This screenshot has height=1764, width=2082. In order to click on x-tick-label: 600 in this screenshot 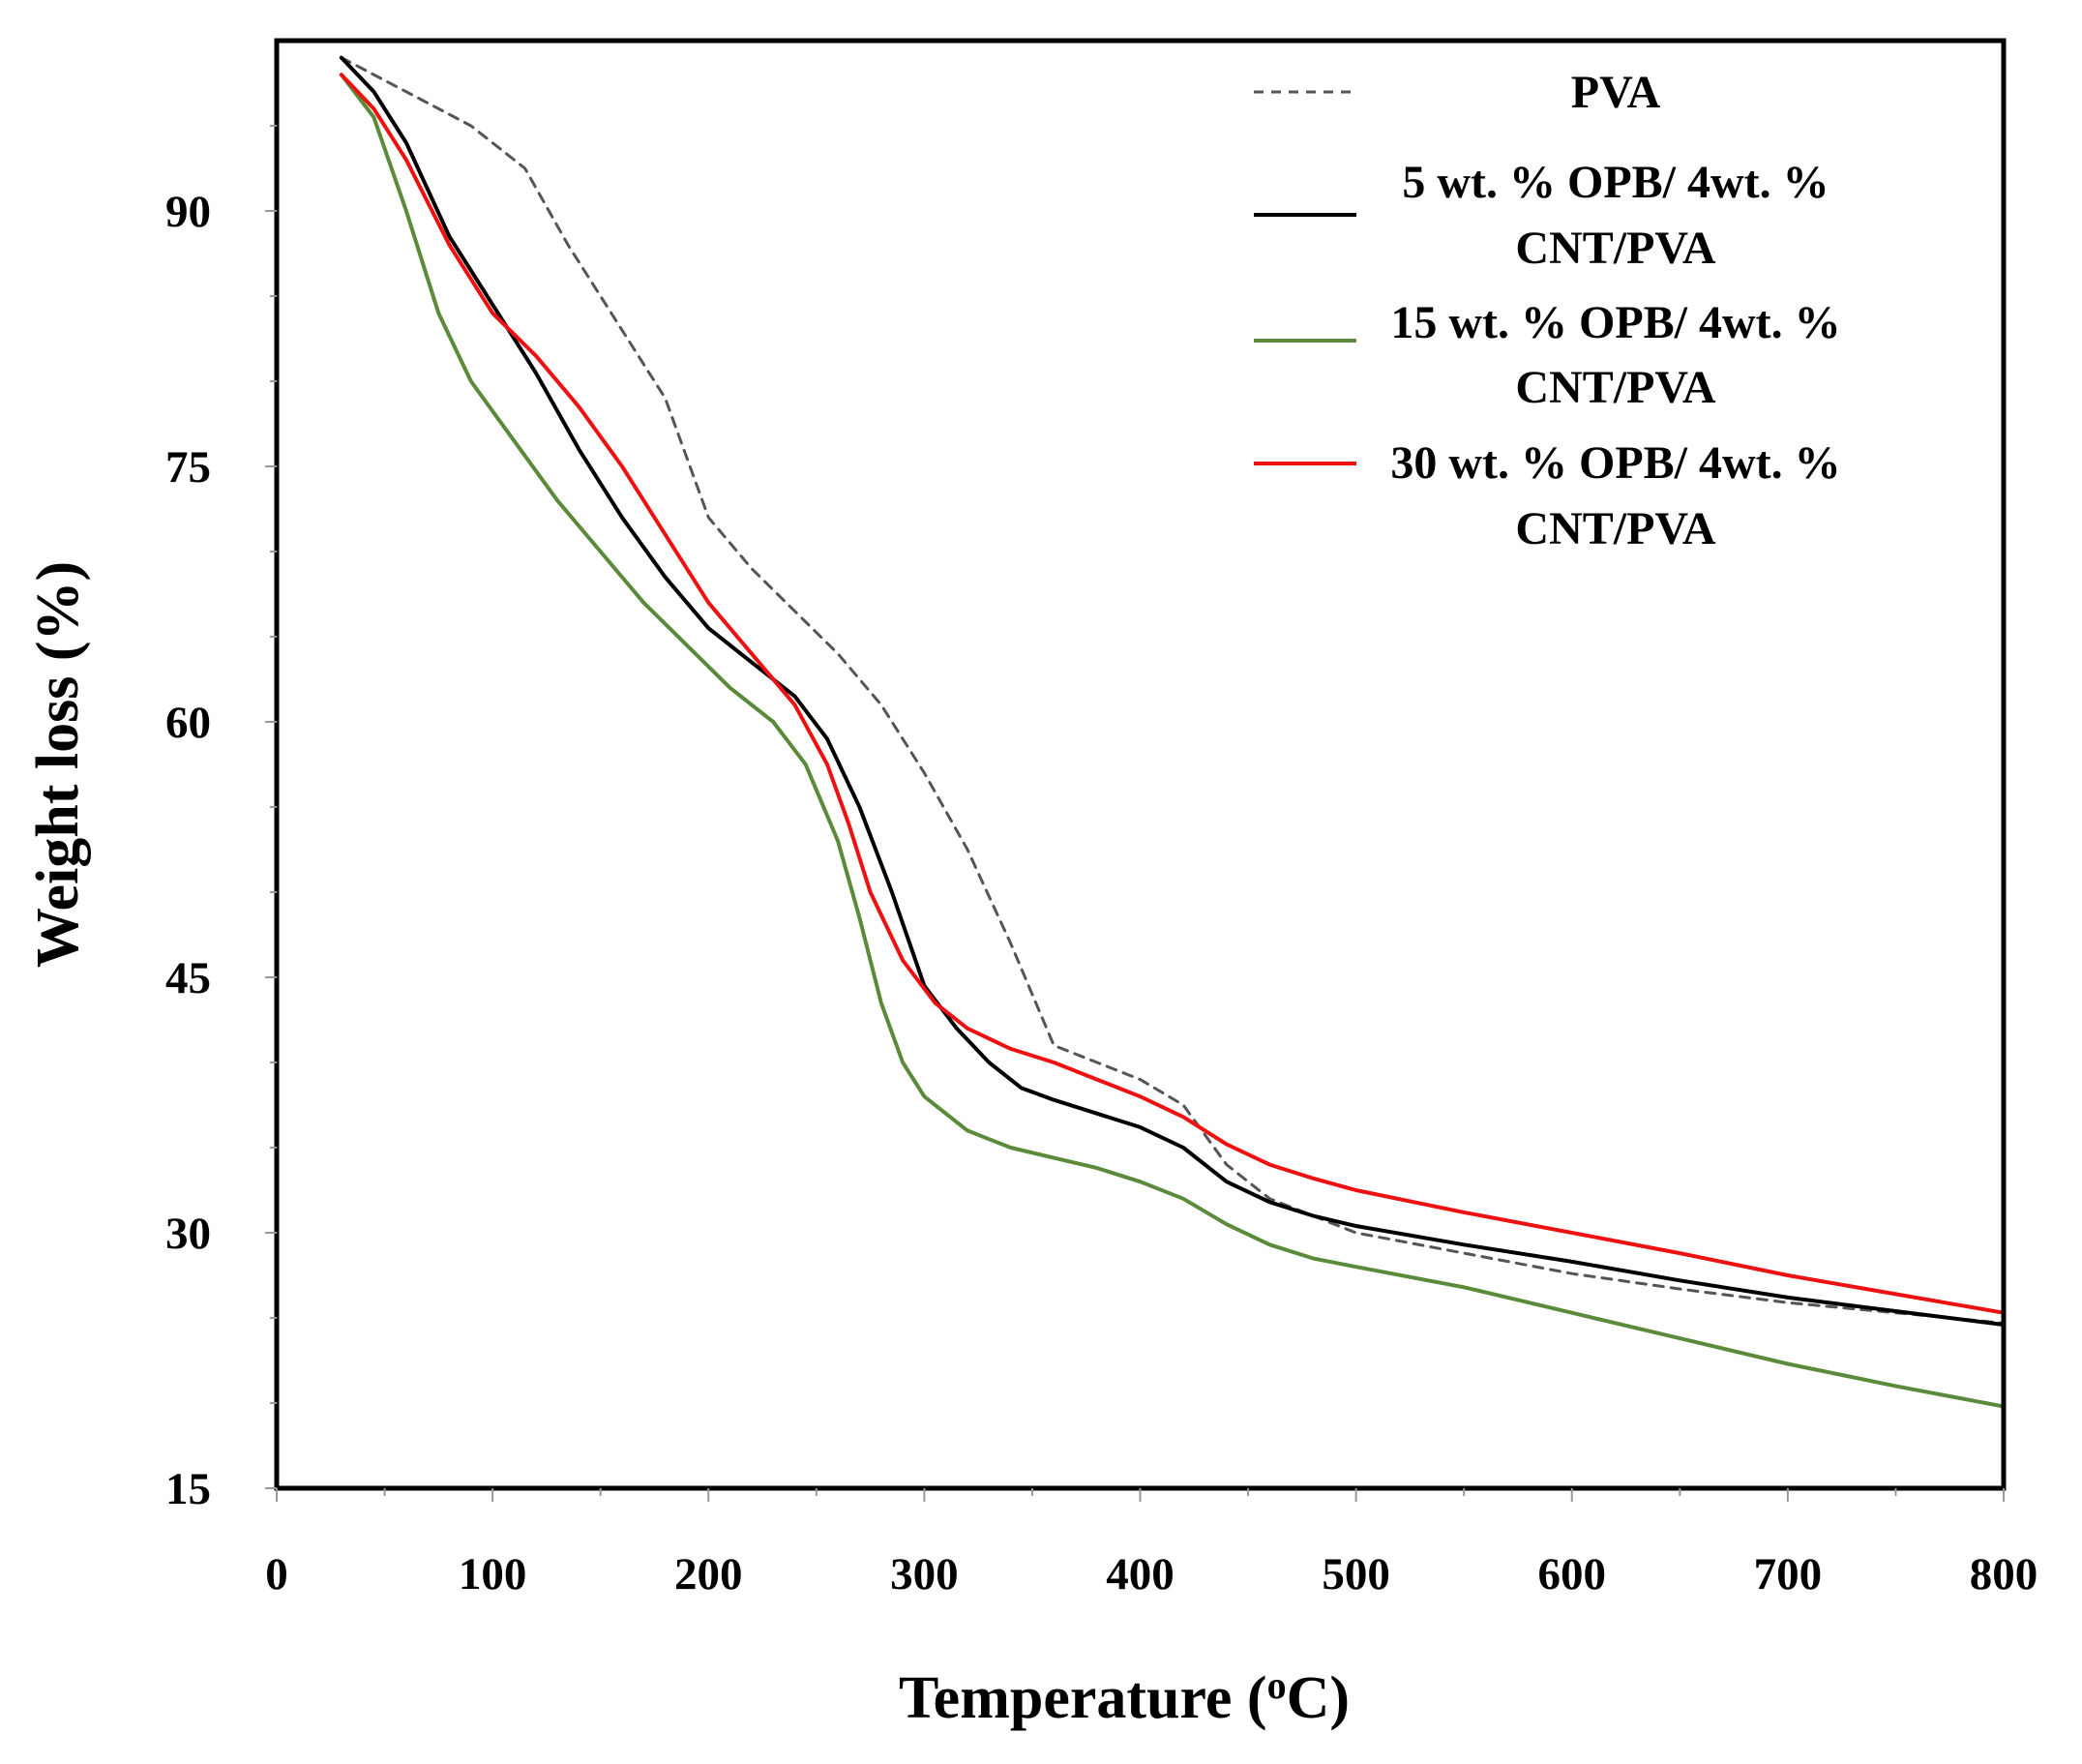, I will do `click(1572, 1574)`.